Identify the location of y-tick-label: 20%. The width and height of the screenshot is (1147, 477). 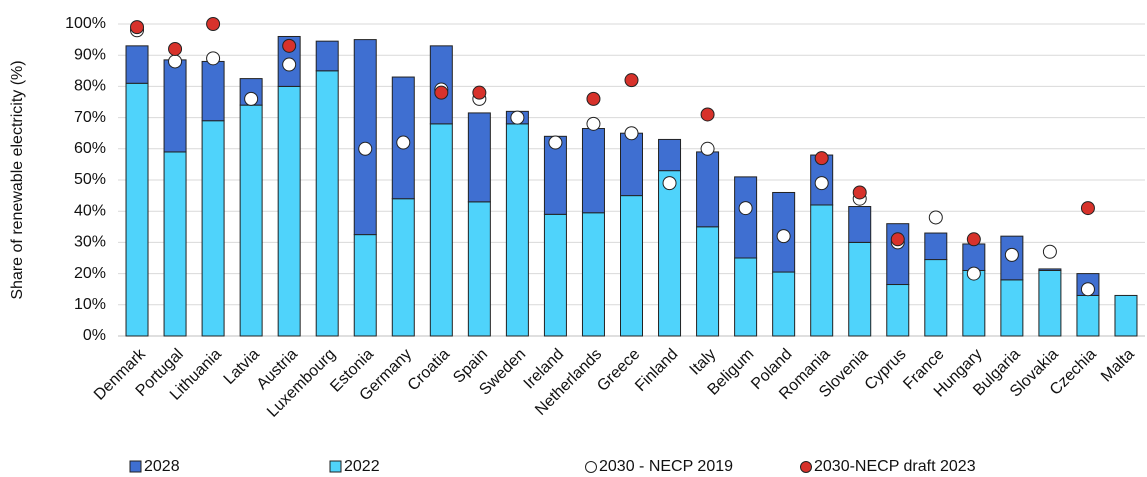
(90, 273).